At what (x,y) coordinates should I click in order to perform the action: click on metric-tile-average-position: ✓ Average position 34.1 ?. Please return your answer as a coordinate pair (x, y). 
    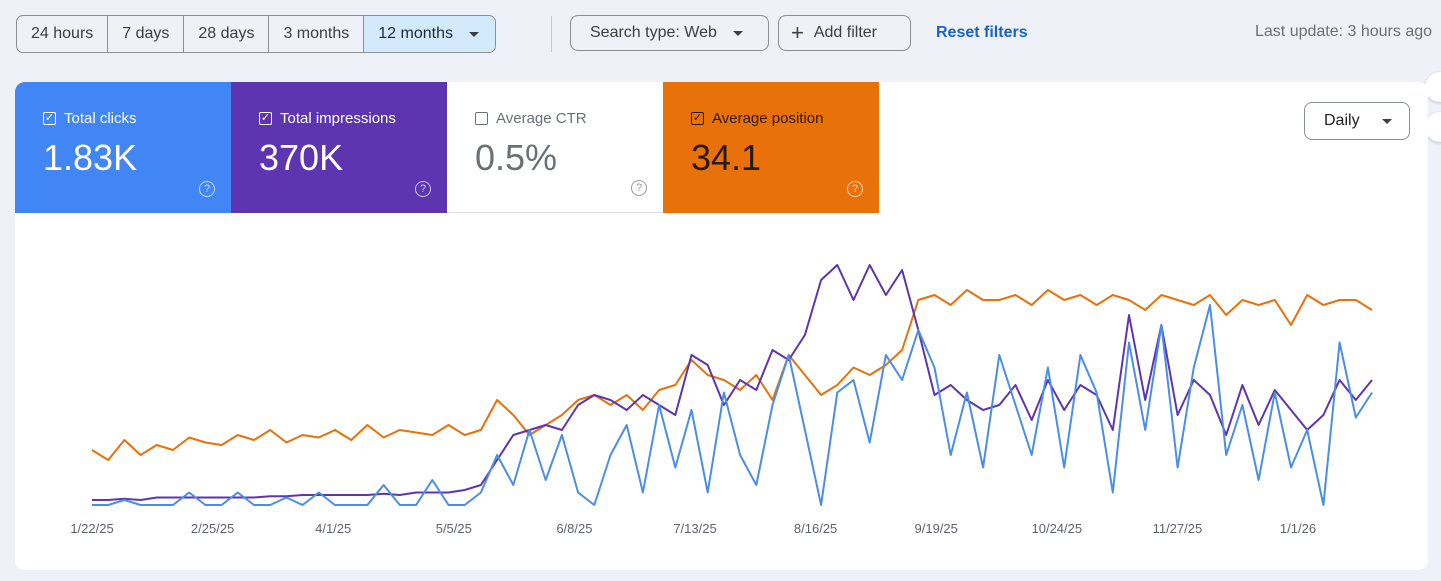
    Looking at the image, I should click on (771, 147).